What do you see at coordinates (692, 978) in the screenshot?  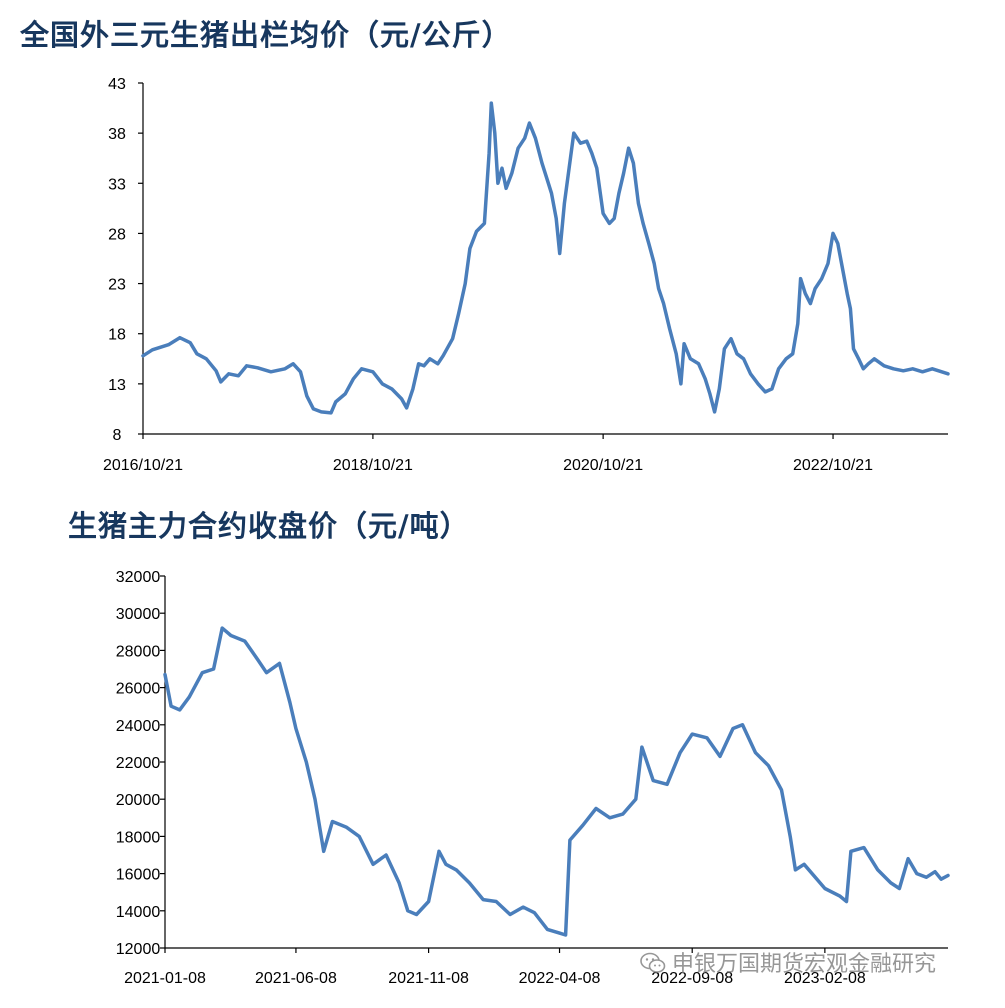 I see `x-tick-label: 2022-09-08` at bounding box center [692, 978].